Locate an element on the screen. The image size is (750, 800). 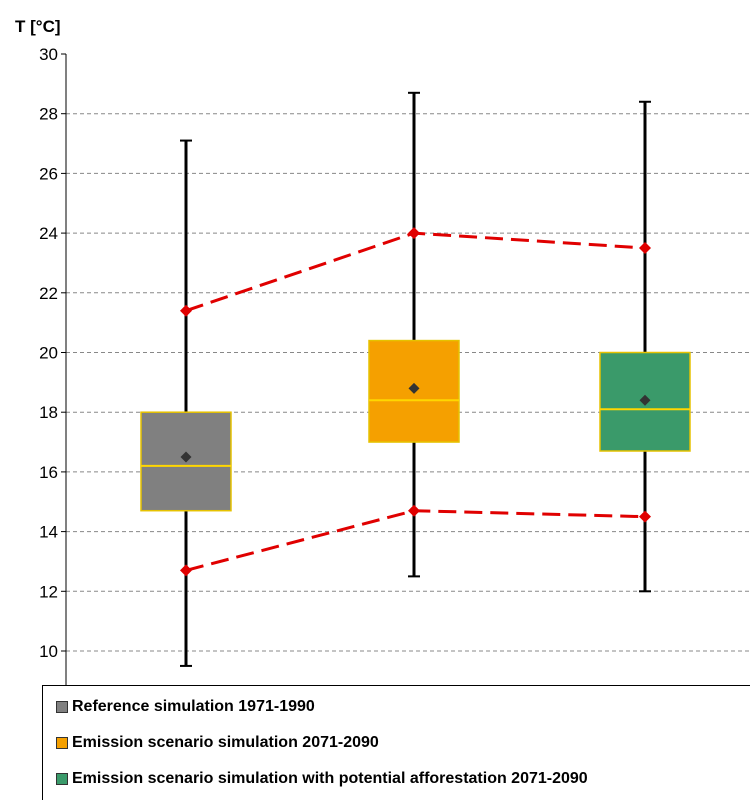
y-tick-label: 12 is located at coordinates (48, 591).